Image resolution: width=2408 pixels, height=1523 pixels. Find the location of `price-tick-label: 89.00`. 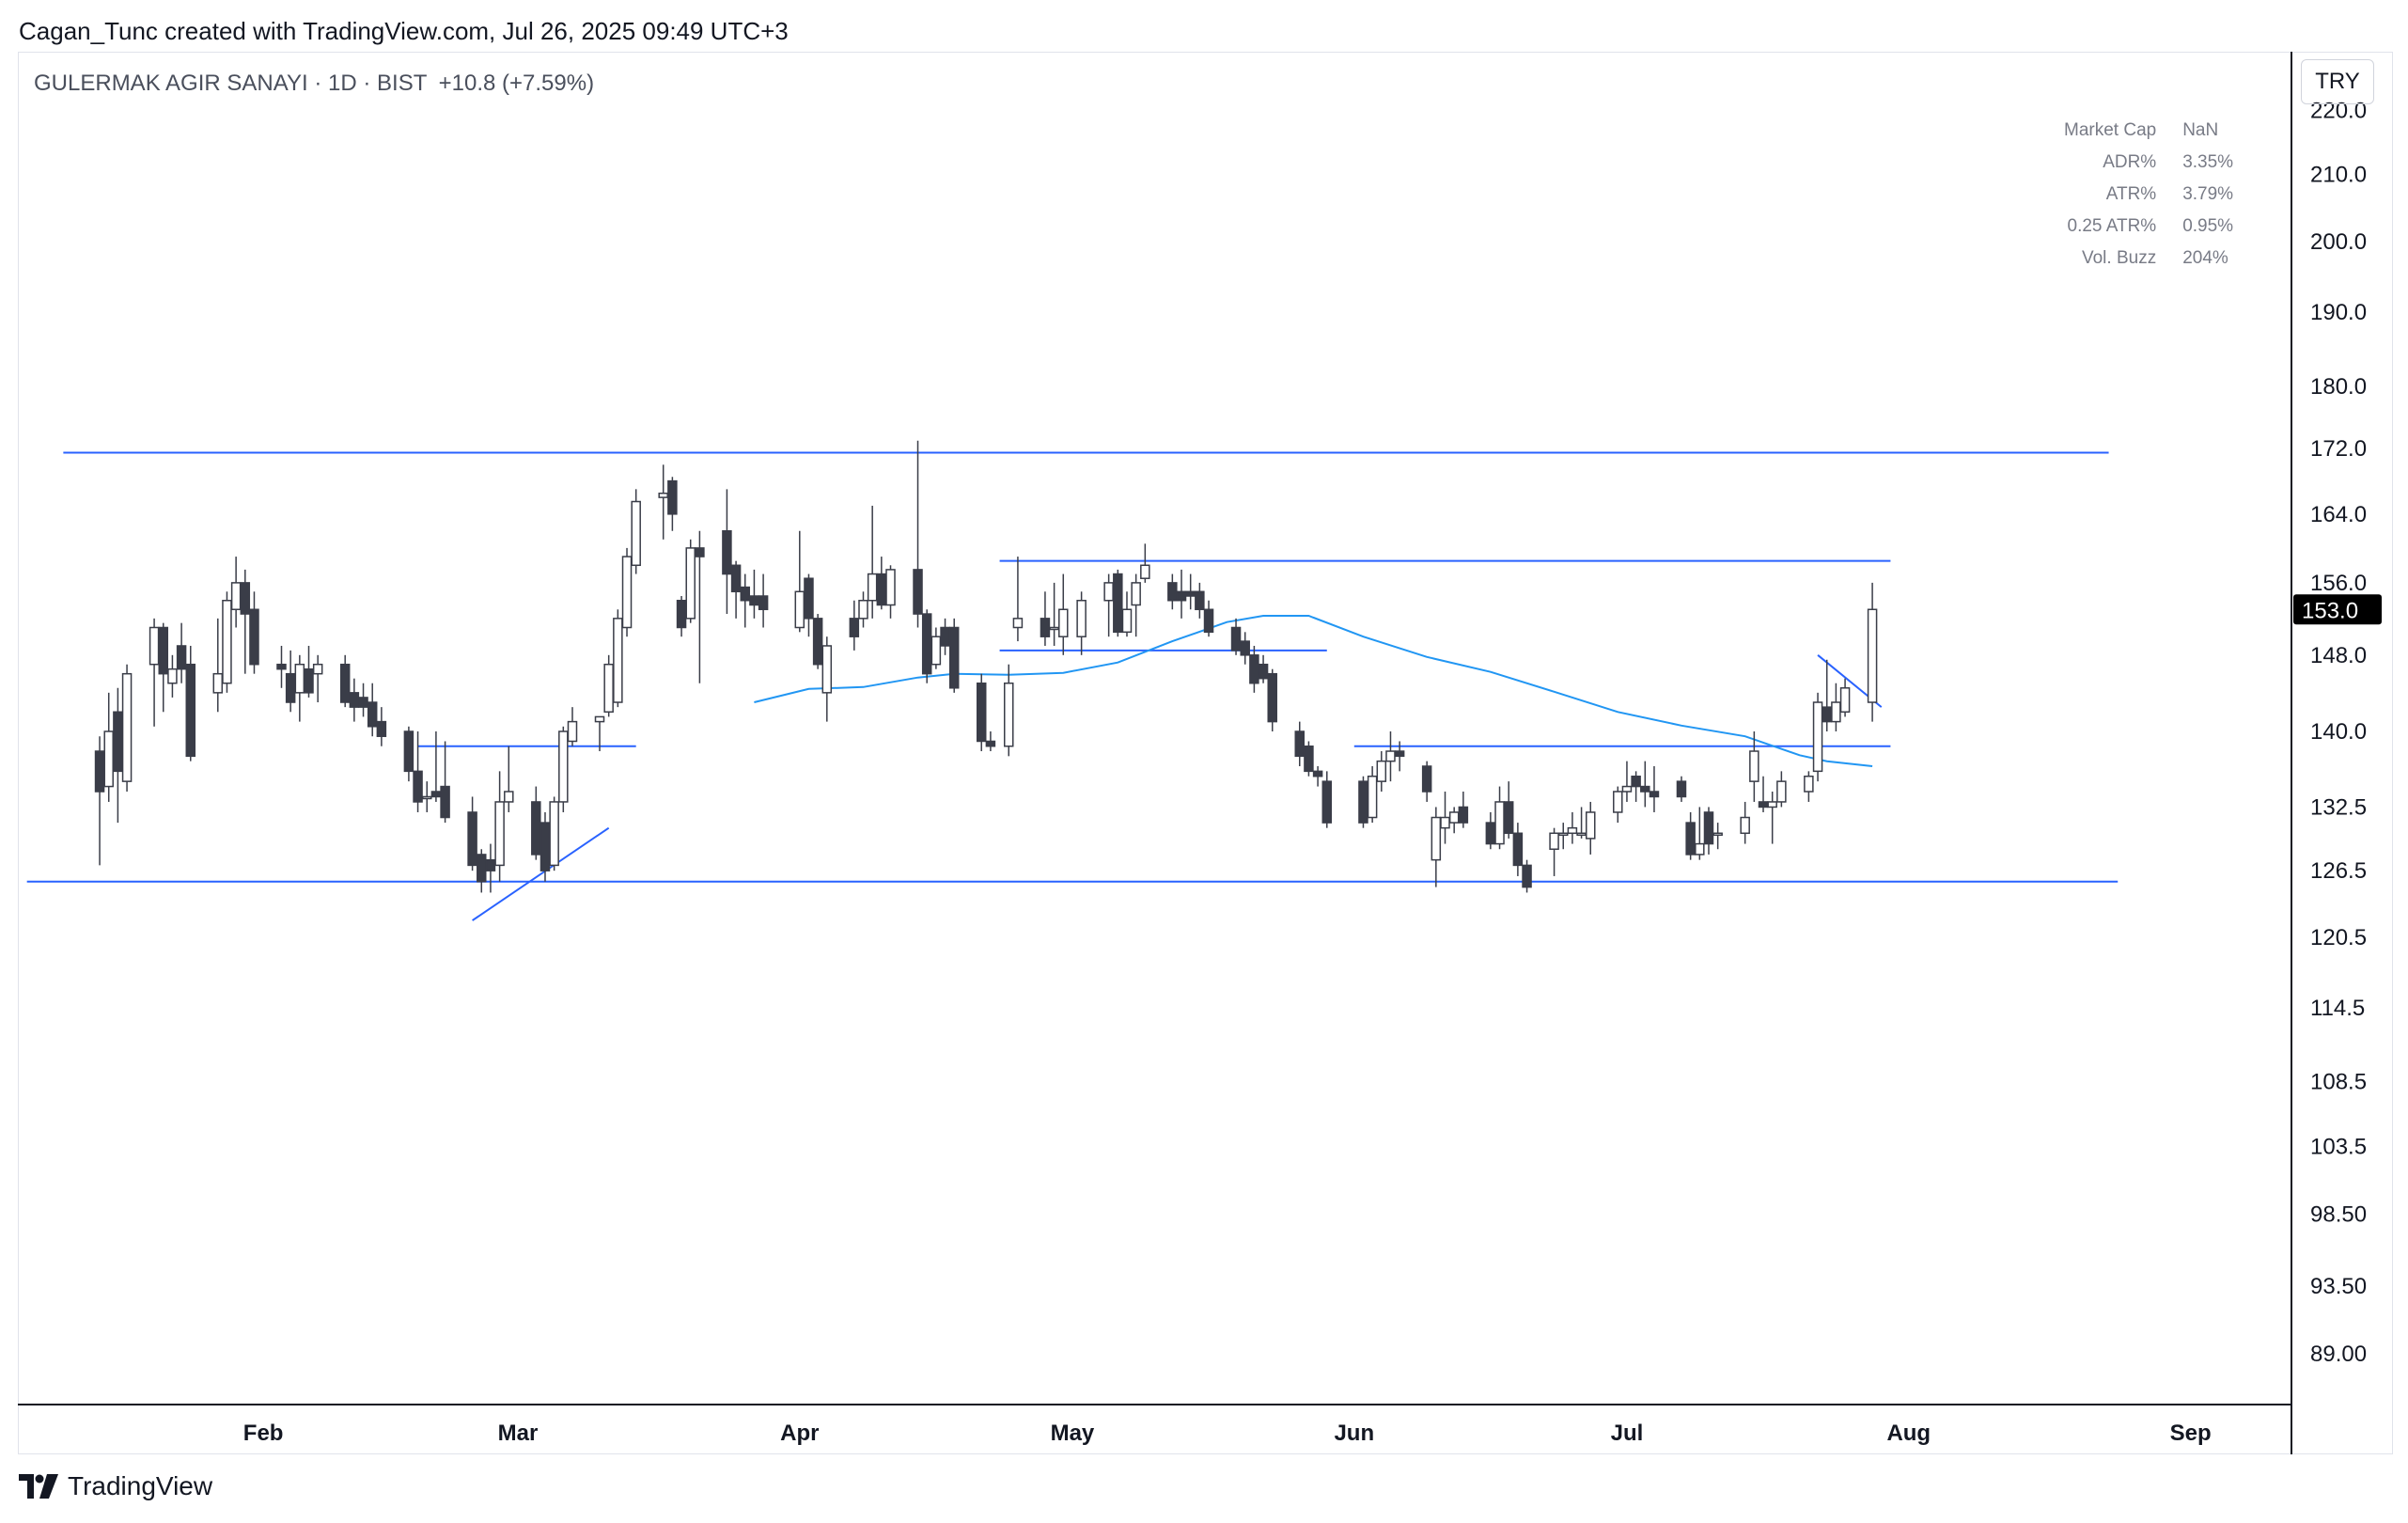

price-tick-label: 89.00 is located at coordinates (2338, 1354).